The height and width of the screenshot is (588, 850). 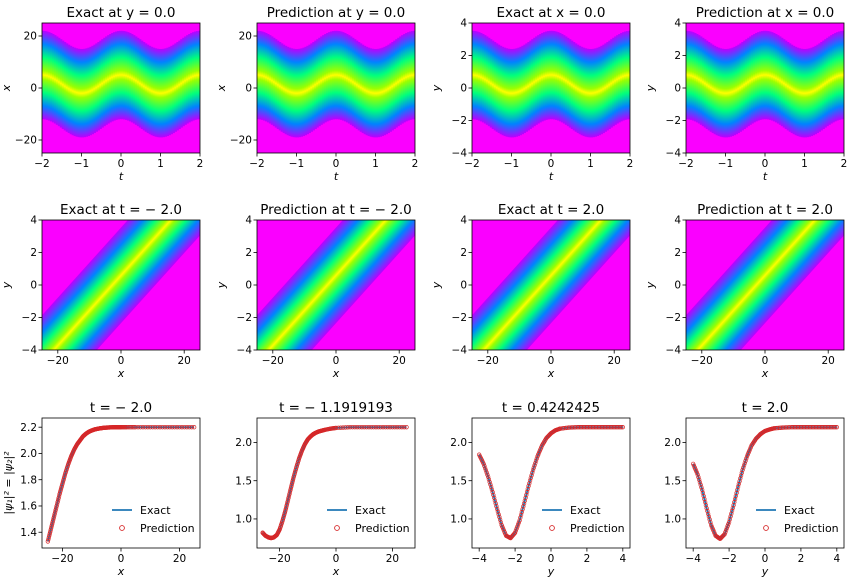 What do you see at coordinates (58, 361) in the screenshot?
I see `x-tick-label: −20` at bounding box center [58, 361].